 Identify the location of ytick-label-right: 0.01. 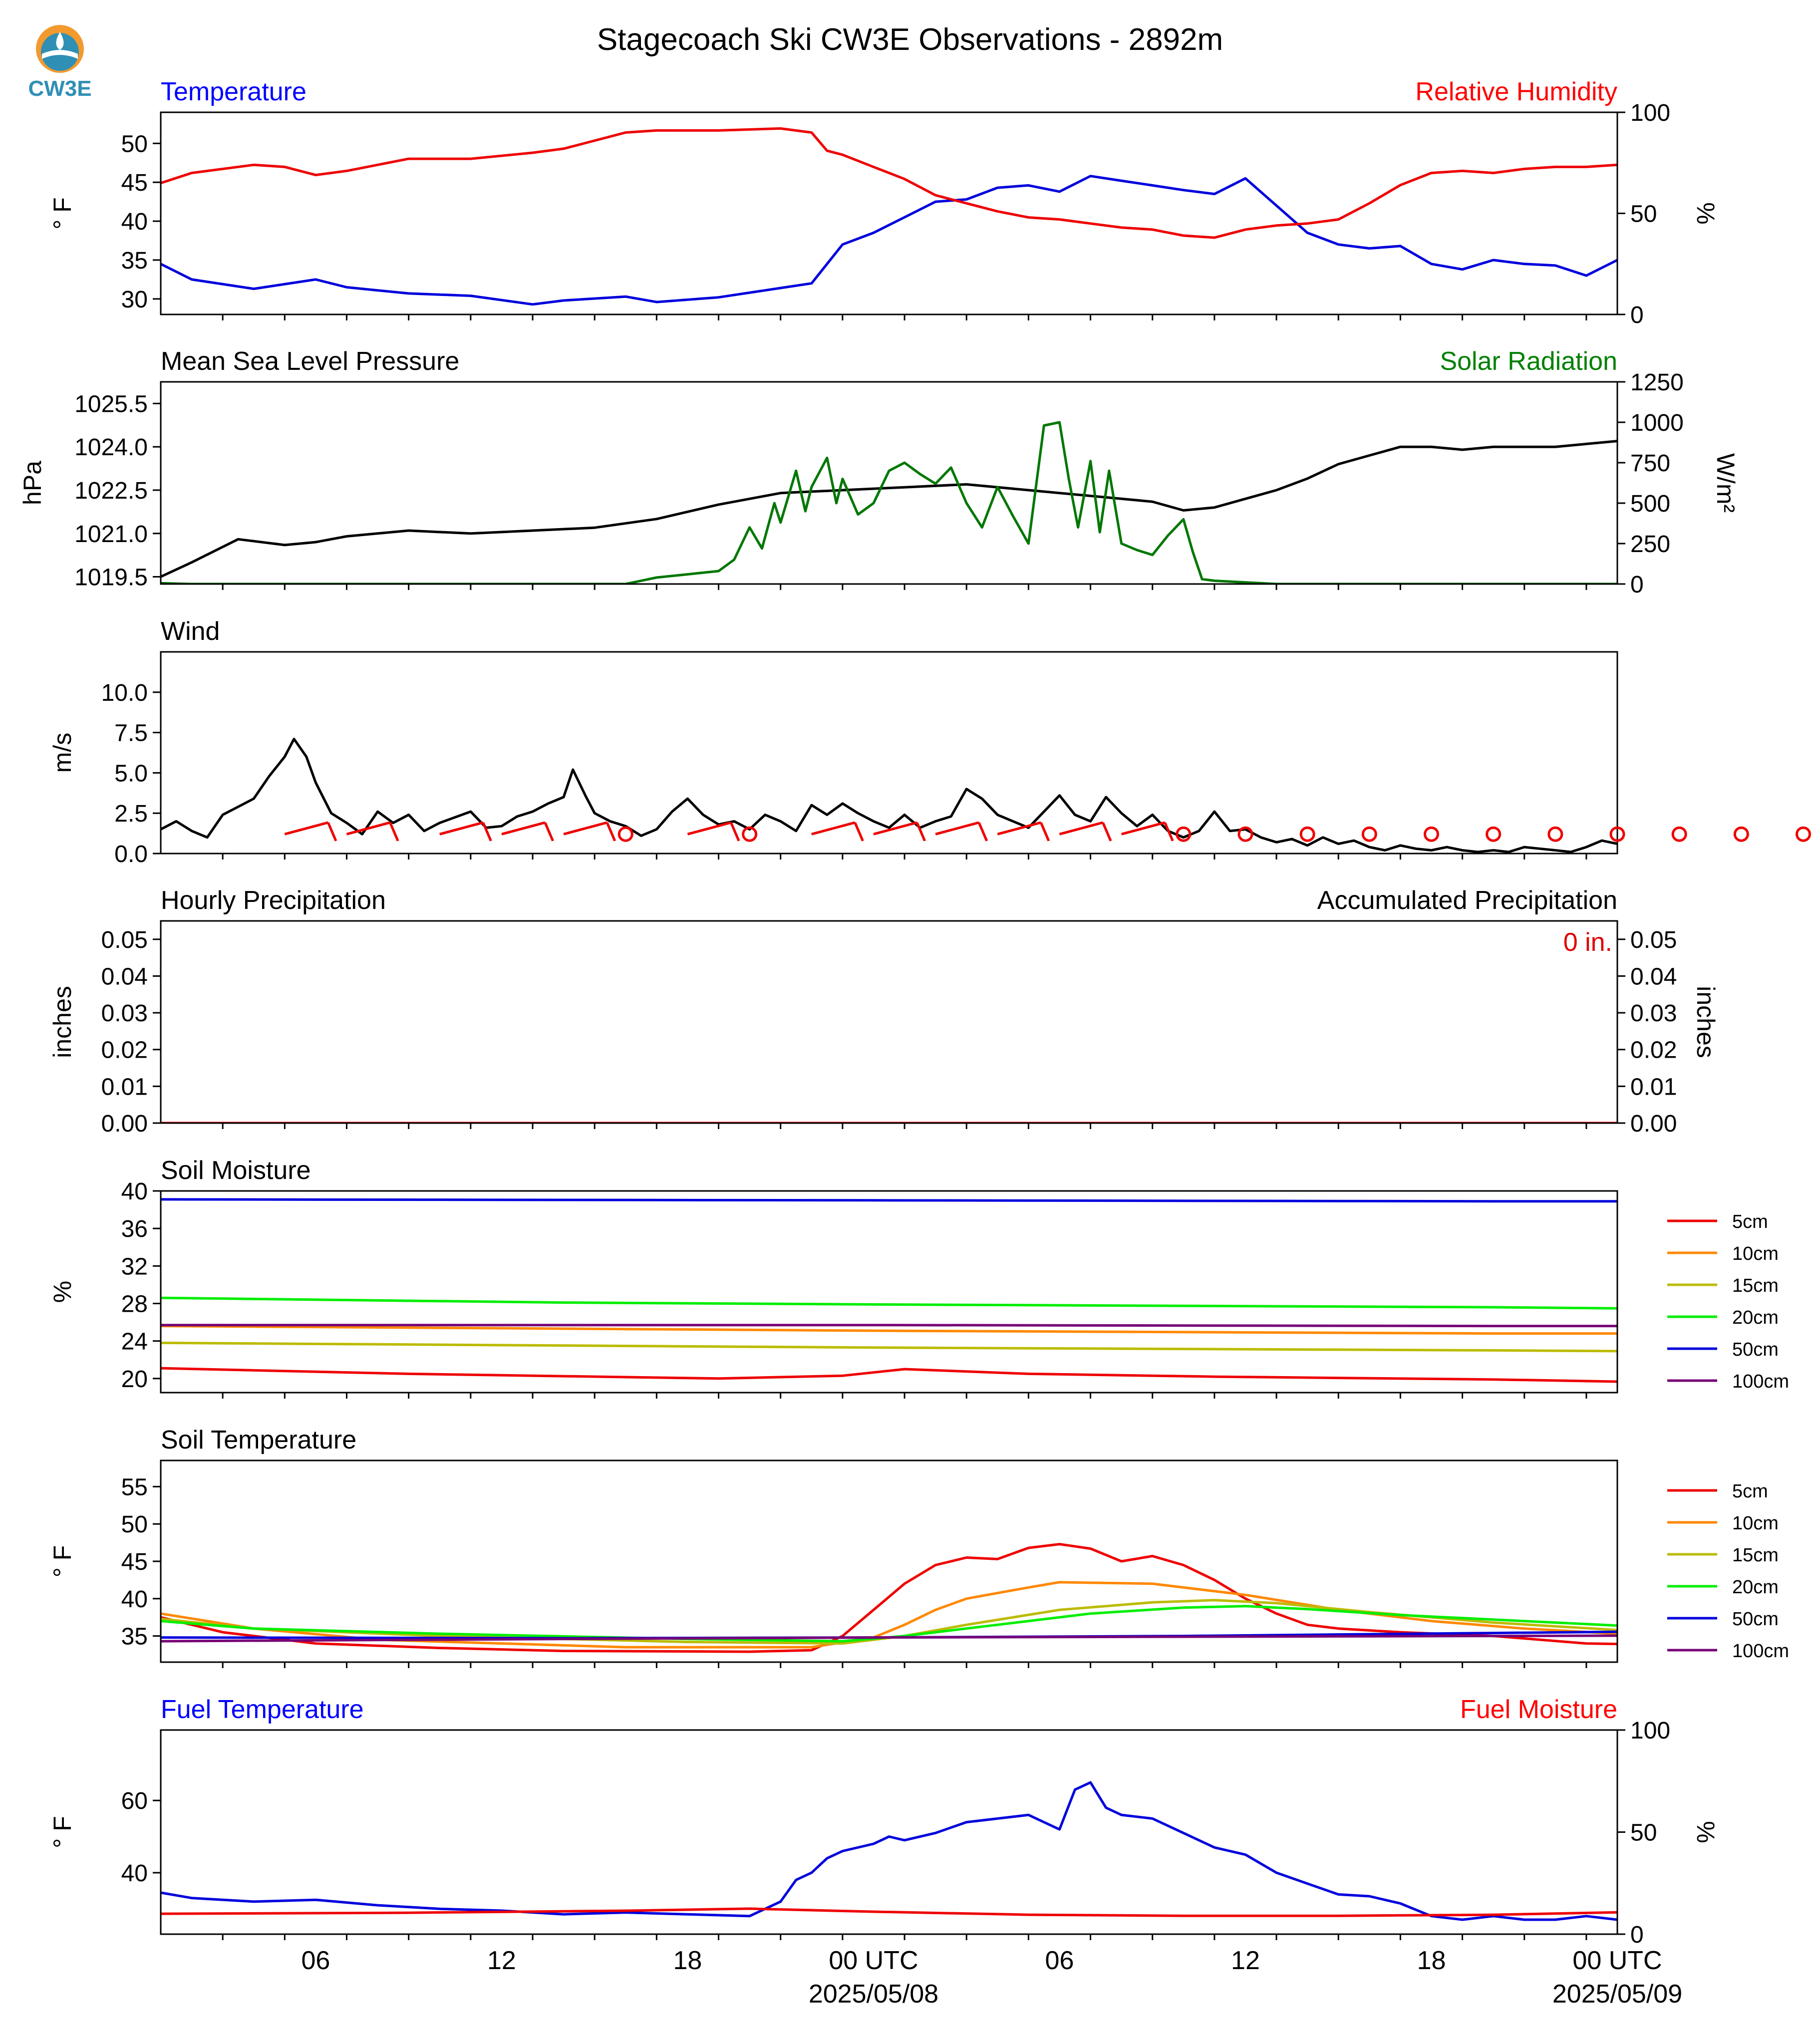
(1653, 1087).